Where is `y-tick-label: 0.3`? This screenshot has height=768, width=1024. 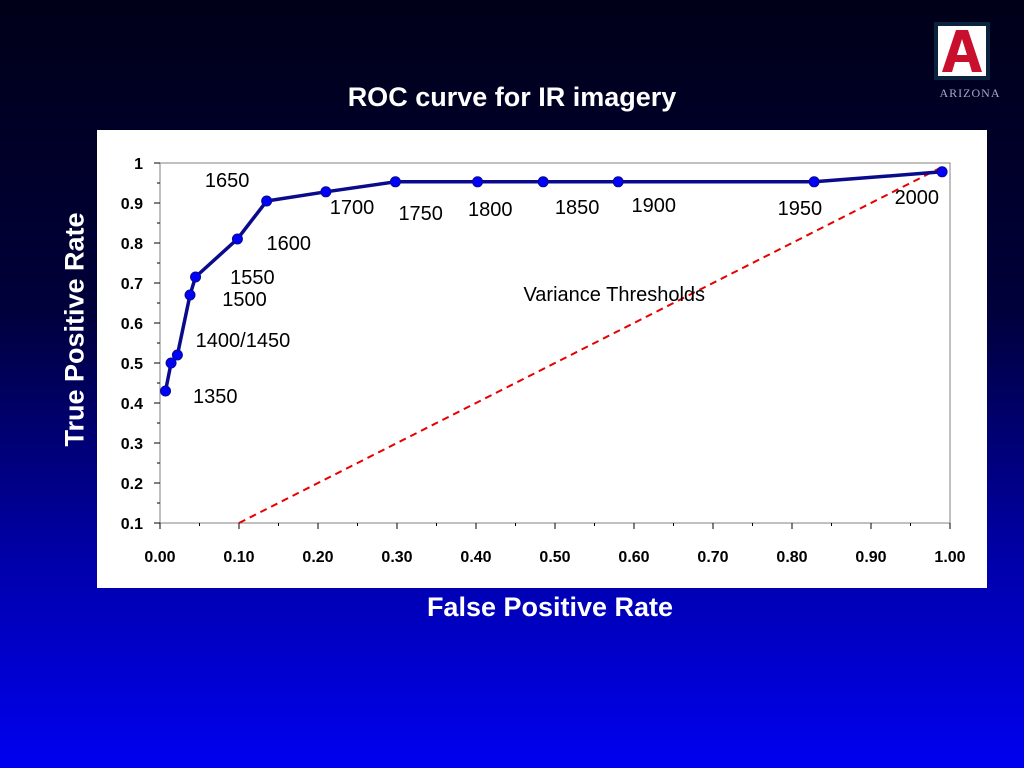 y-tick-label: 0.3 is located at coordinates (132, 444).